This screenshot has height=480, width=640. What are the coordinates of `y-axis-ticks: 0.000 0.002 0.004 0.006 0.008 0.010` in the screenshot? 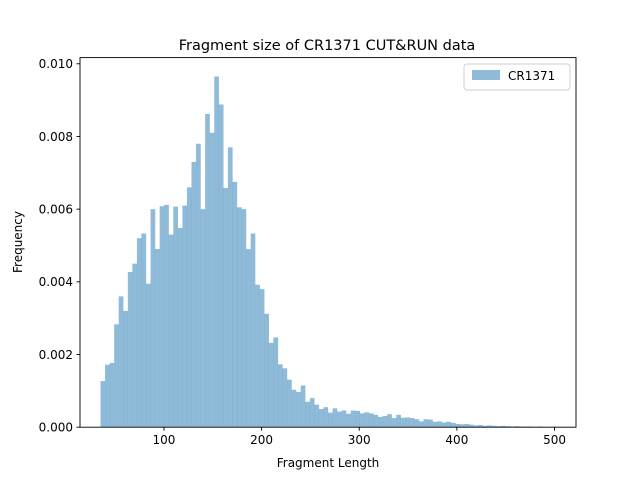 It's located at (59, 246).